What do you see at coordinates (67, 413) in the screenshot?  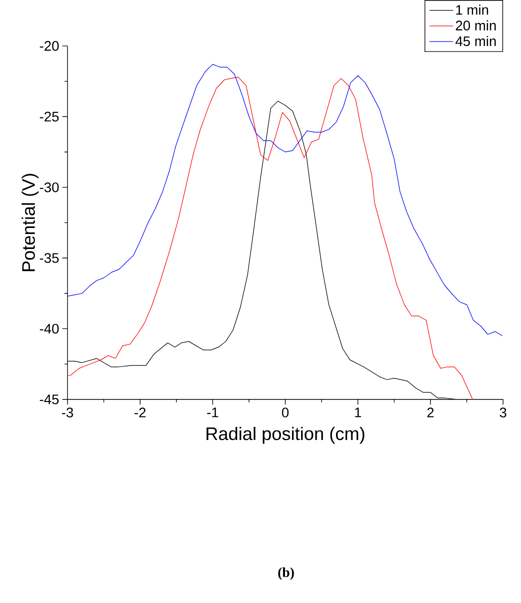 I see `x-tick-label: -3` at bounding box center [67, 413].